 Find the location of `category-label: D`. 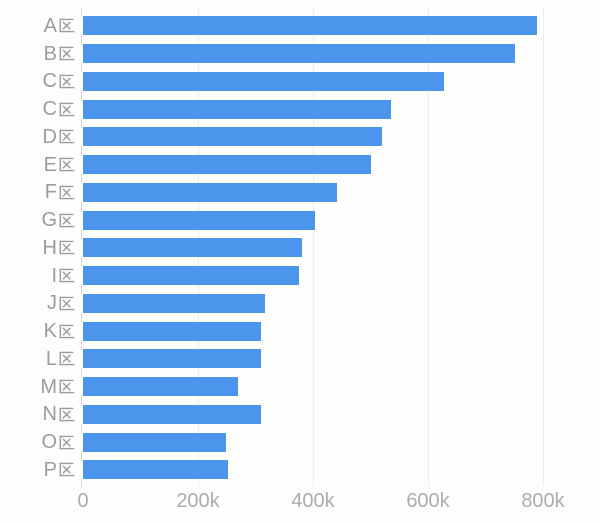

category-label: D is located at coordinates (37, 137).